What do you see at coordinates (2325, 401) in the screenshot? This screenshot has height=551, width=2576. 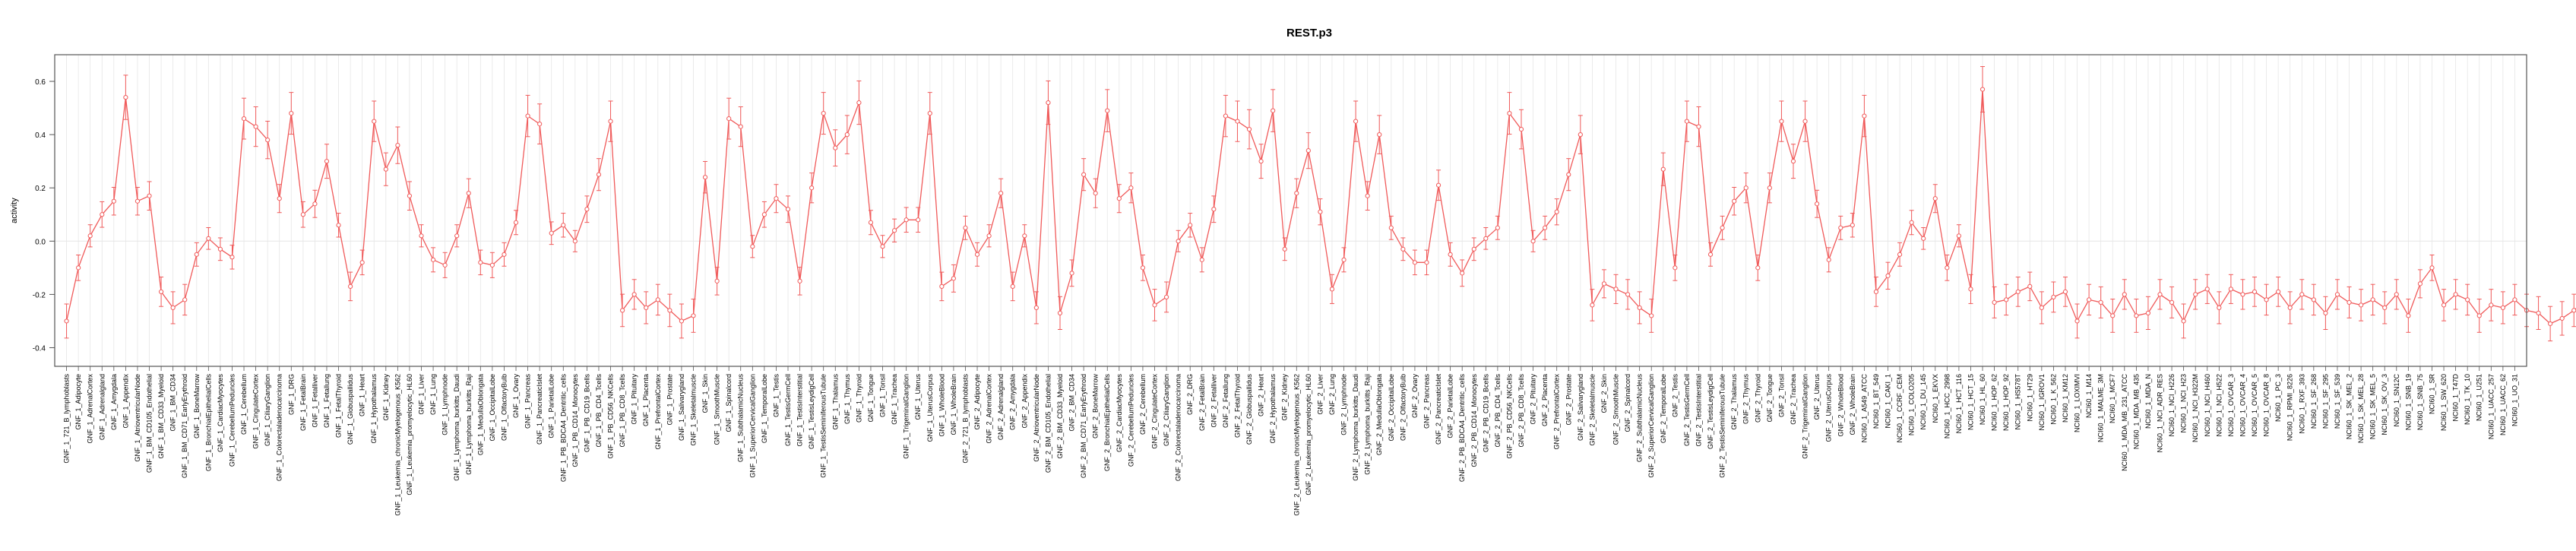 I see `x-tick-label: NCI60_1_SF_295` at bounding box center [2325, 401].